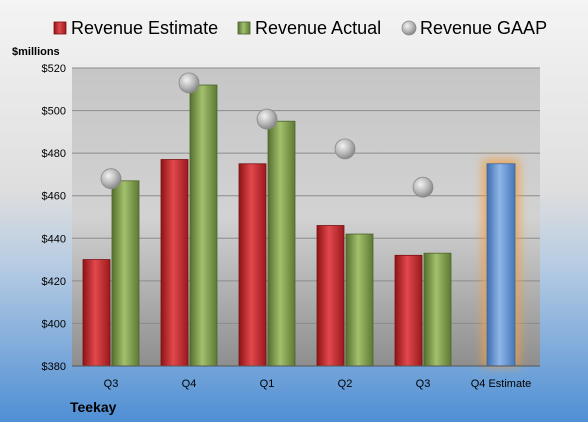 This screenshot has width=588, height=422. What do you see at coordinates (189, 384) in the screenshot?
I see `x-tick-label: Q4` at bounding box center [189, 384].